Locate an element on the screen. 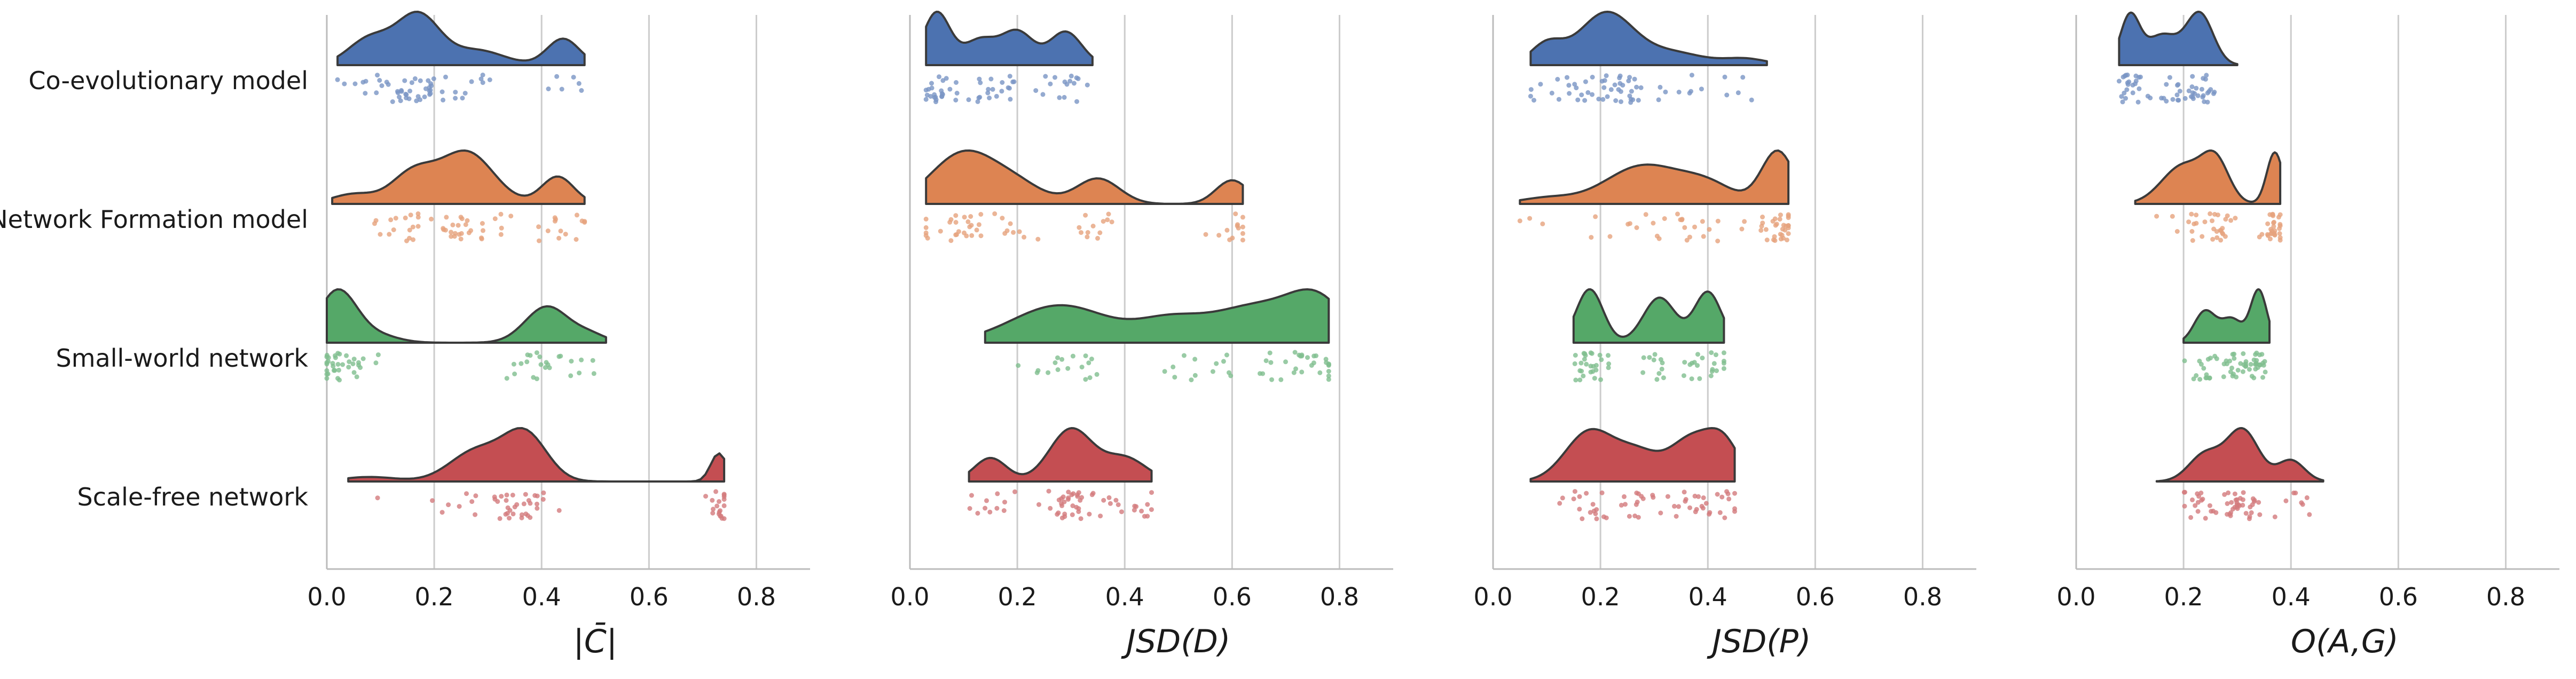  x-tick-label: 0.0 is located at coordinates (326, 596).